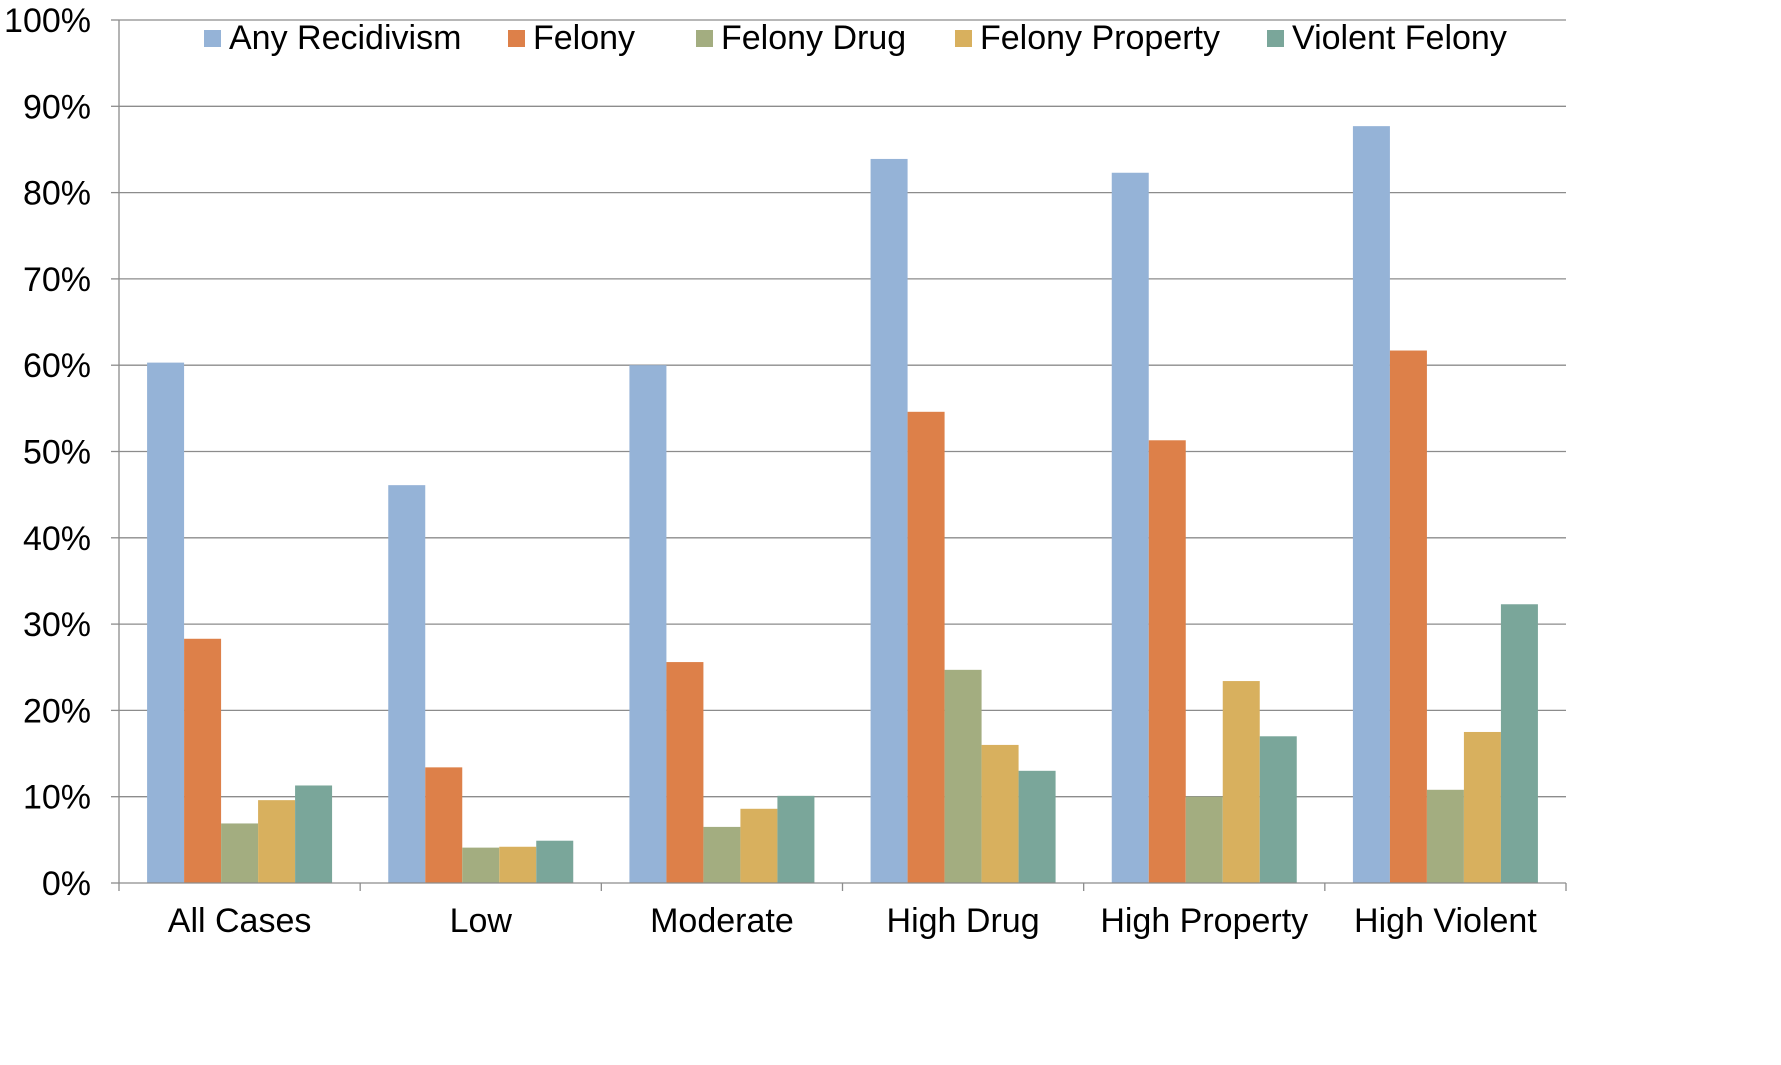  Describe the element at coordinates (47, 21) in the screenshot. I see `y-tick-label: 100%` at that location.